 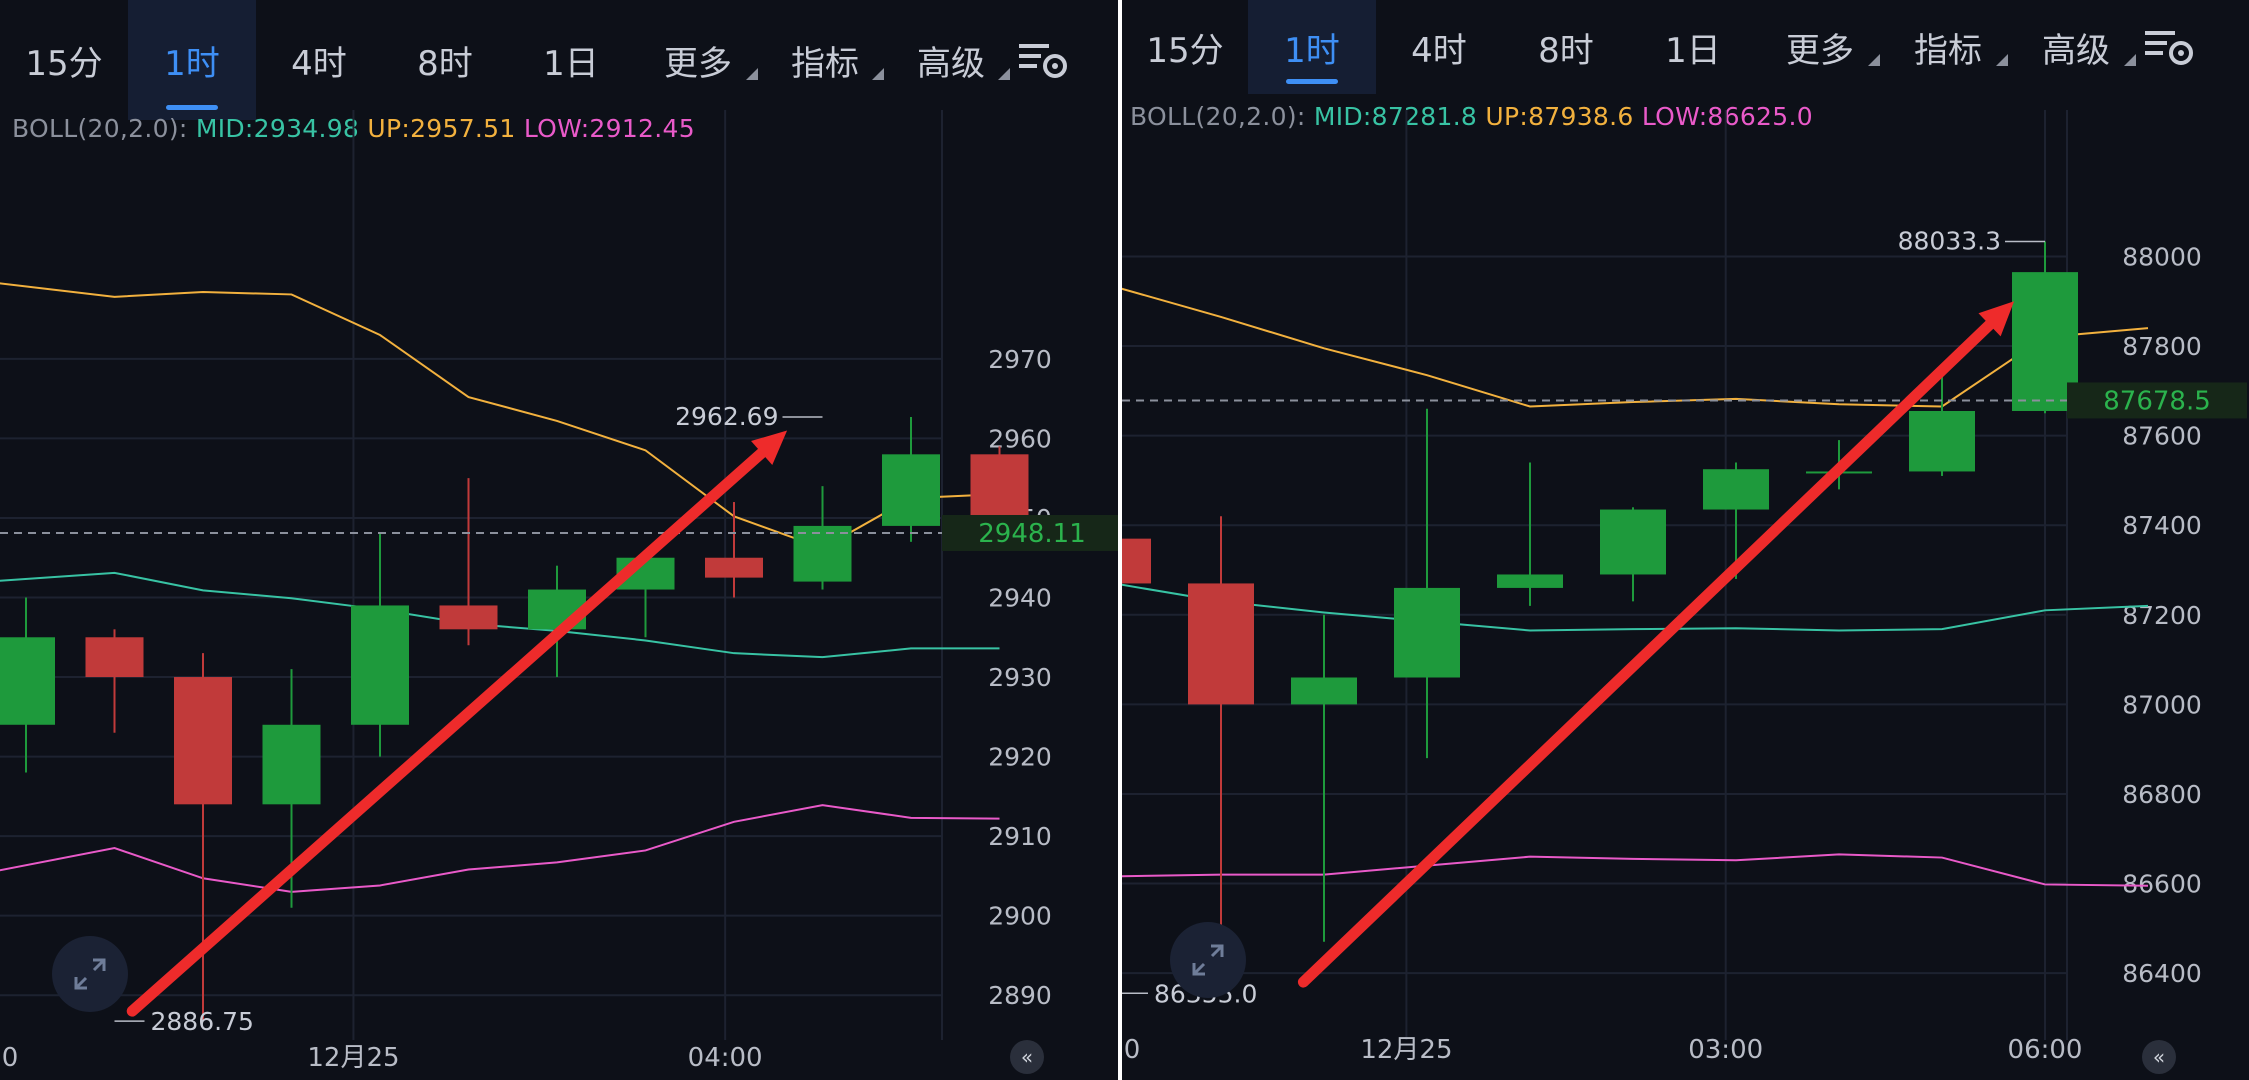 I want to click on high-marker-label: 88033.3, so click(x=1949, y=241).